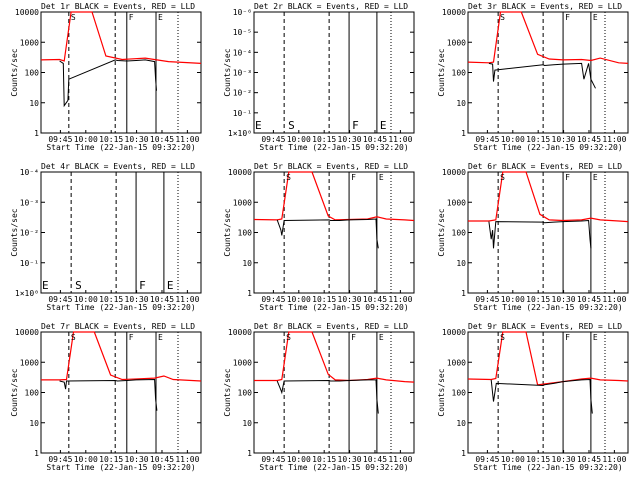  What do you see at coordinates (29, 172) in the screenshot?
I see `y-tick-label: 10⁻⁴` at bounding box center [29, 172].